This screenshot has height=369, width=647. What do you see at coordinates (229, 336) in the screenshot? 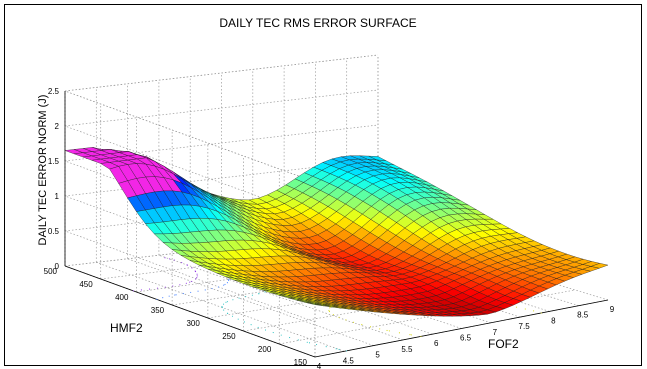
I see `y-tick-label: 250` at bounding box center [229, 336].